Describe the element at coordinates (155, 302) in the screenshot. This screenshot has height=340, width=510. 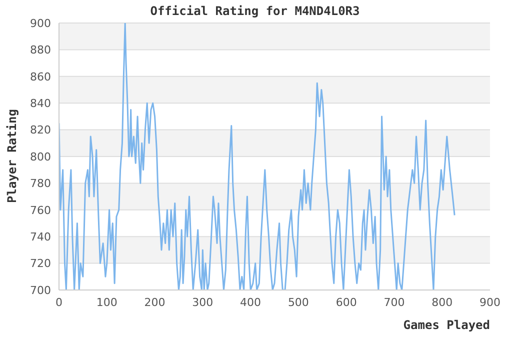
I see `x-tick-label: 200` at that location.